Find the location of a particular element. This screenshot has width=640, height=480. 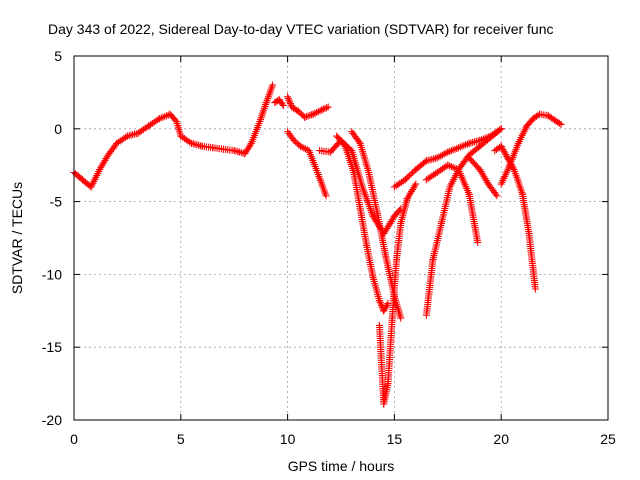

x-tick-label: 25 is located at coordinates (608, 439).